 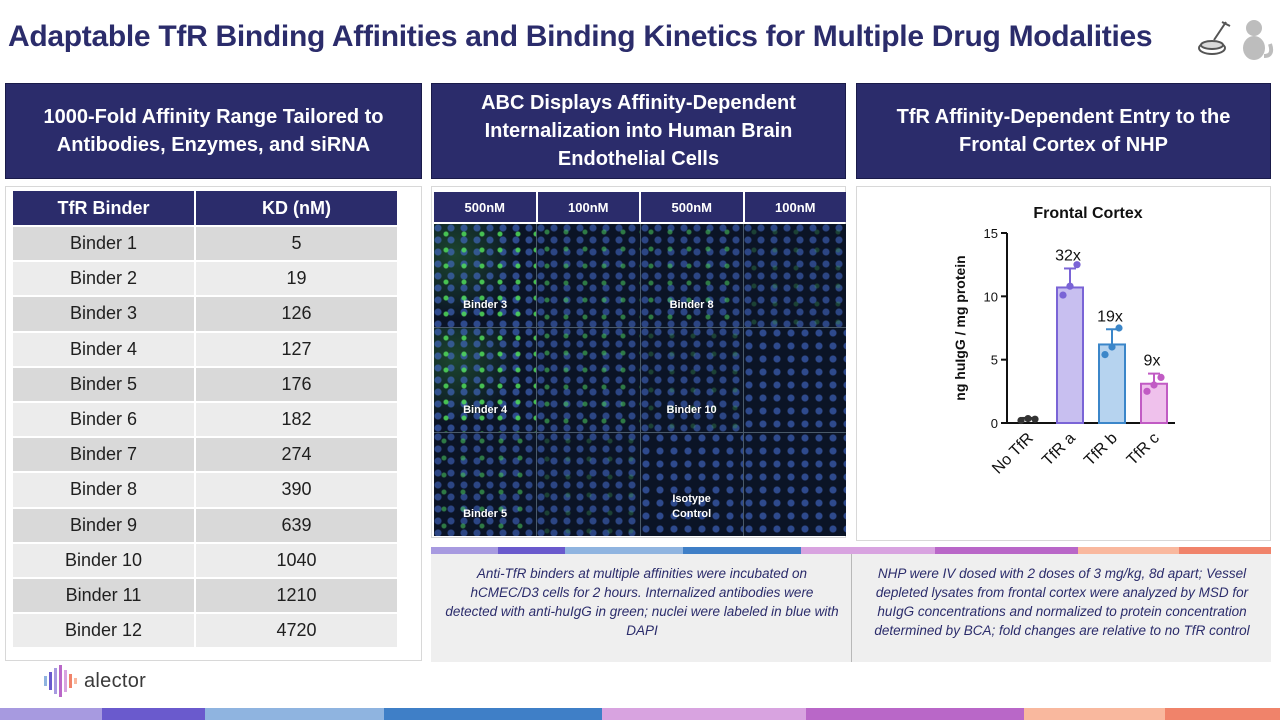 I want to click on binder-name-cell: Binder 7, so click(x=104, y=454).